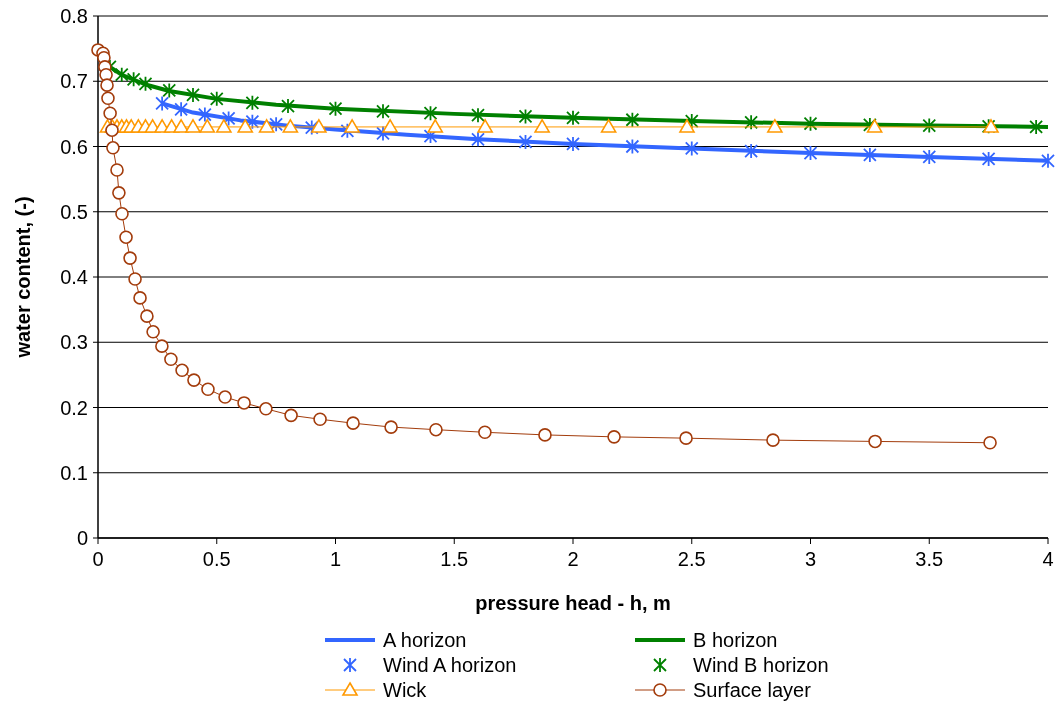 The image size is (1061, 707). Describe the element at coordinates (74, 16) in the screenshot. I see `y-tick-label: 0.8` at that location.